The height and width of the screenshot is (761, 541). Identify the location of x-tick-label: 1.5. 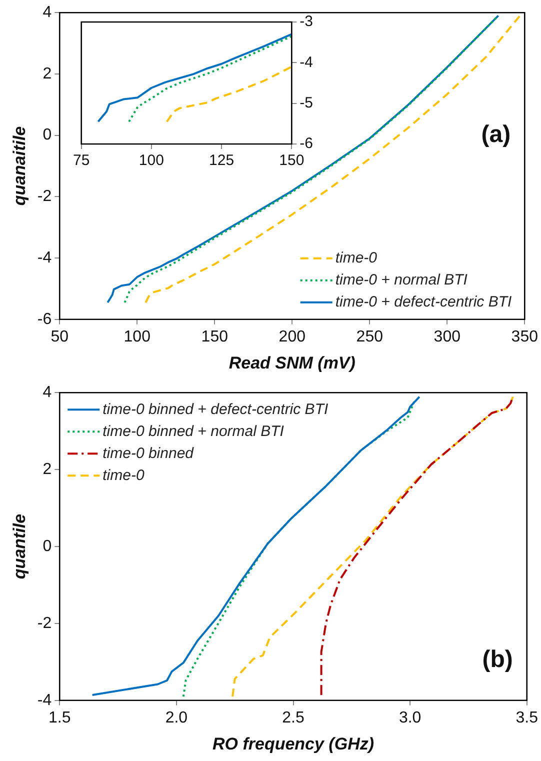
(59, 717).